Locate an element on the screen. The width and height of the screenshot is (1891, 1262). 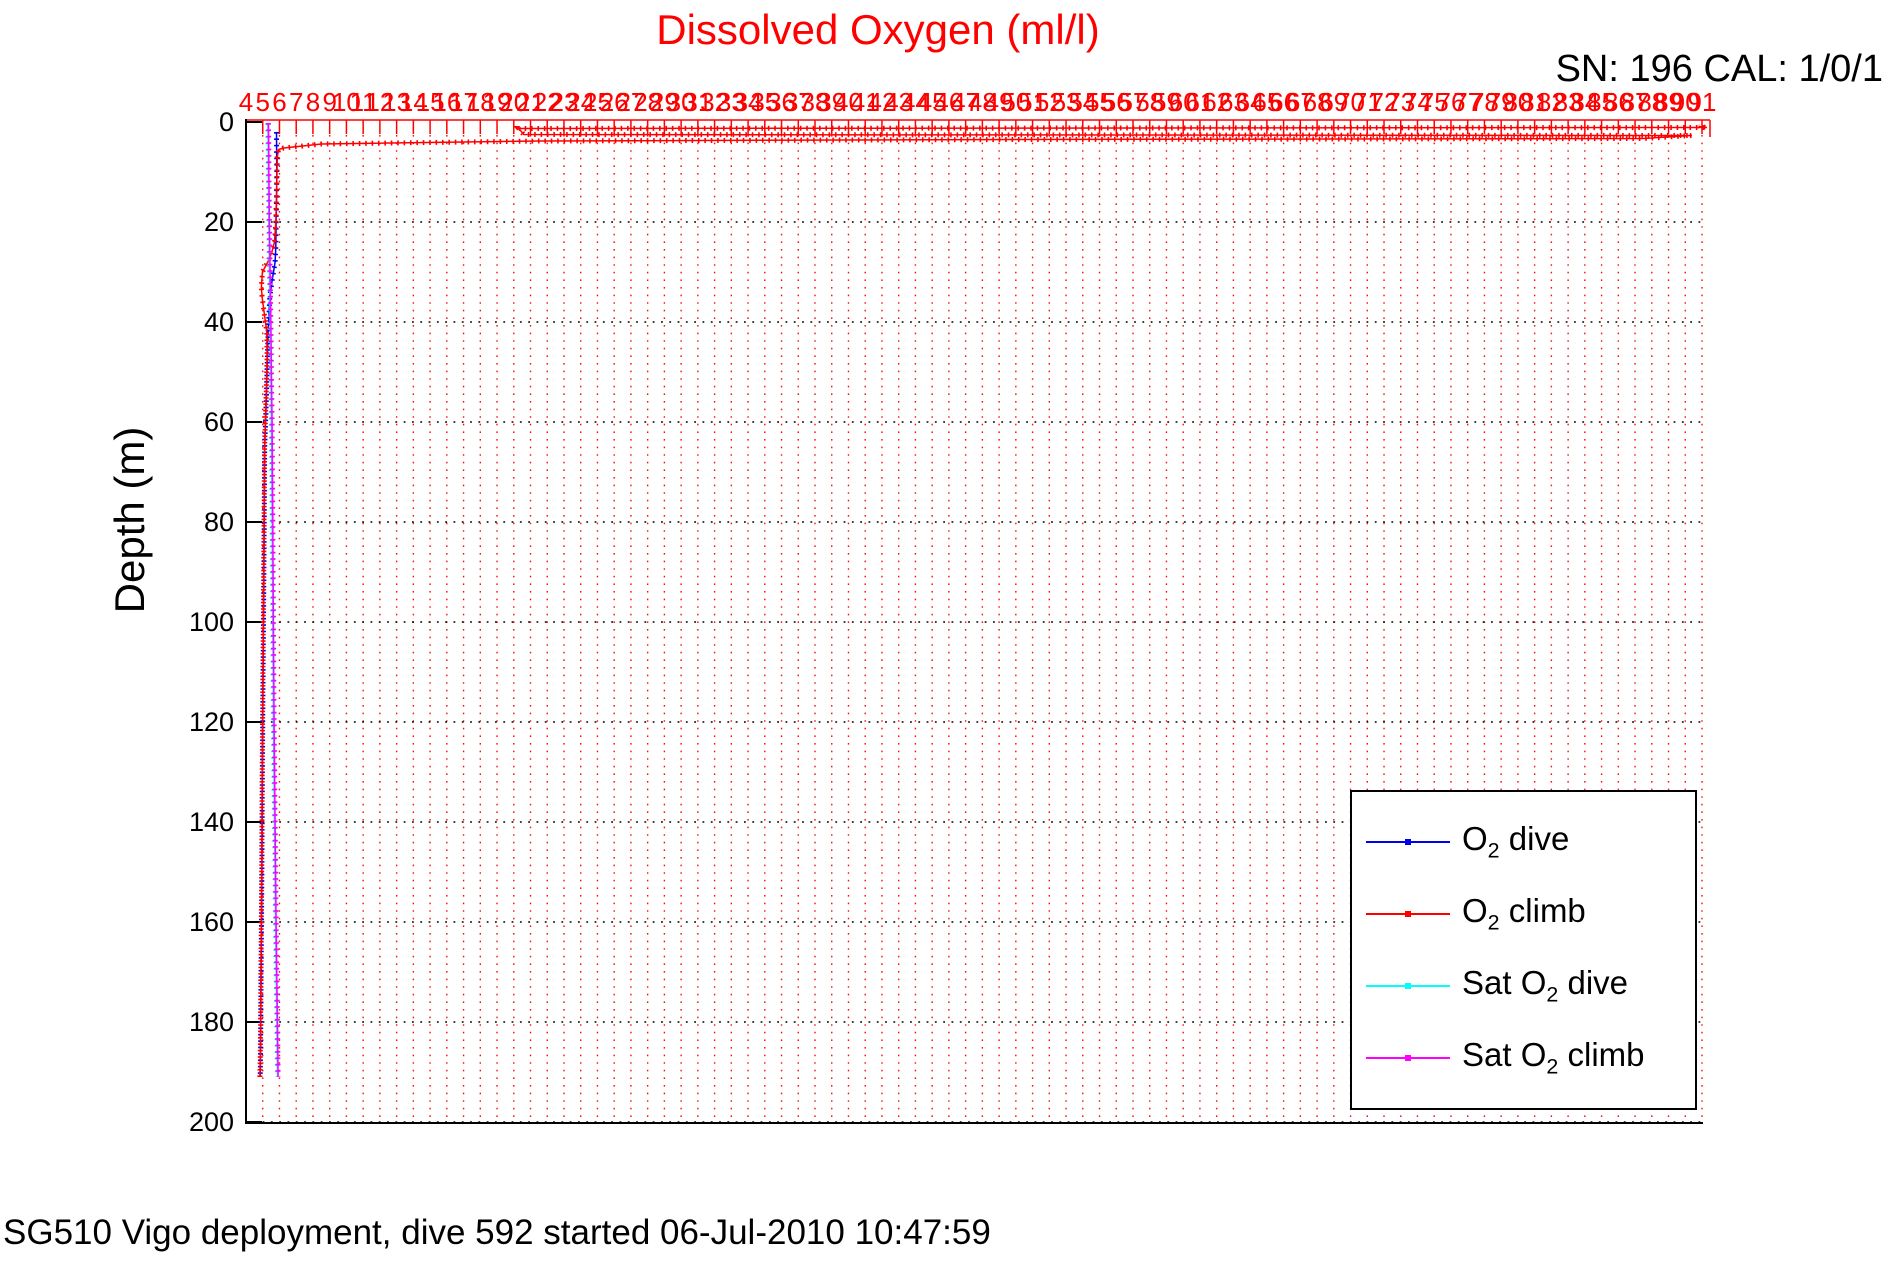
svg-text: 38 is located at coordinates (815, 102).